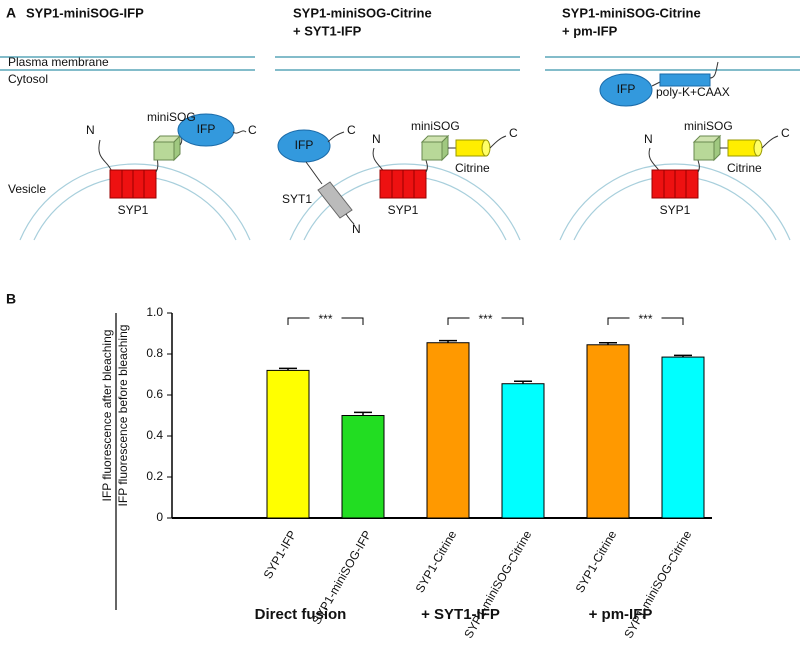  What do you see at coordinates (590, 30) in the screenshot?
I see `panel-title: + pm-IFP` at bounding box center [590, 30].